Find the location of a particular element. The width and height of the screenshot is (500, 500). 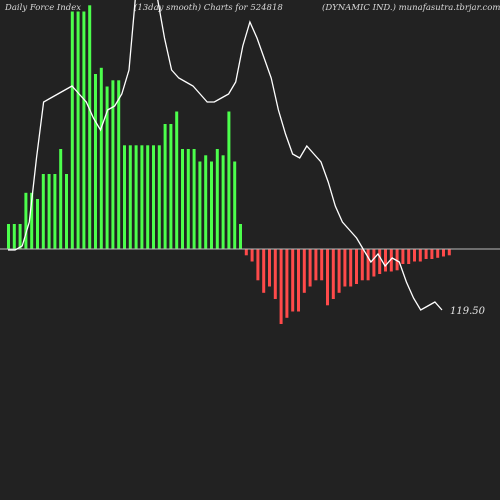

last-value-label: 119.50 is located at coordinates (468, 311).